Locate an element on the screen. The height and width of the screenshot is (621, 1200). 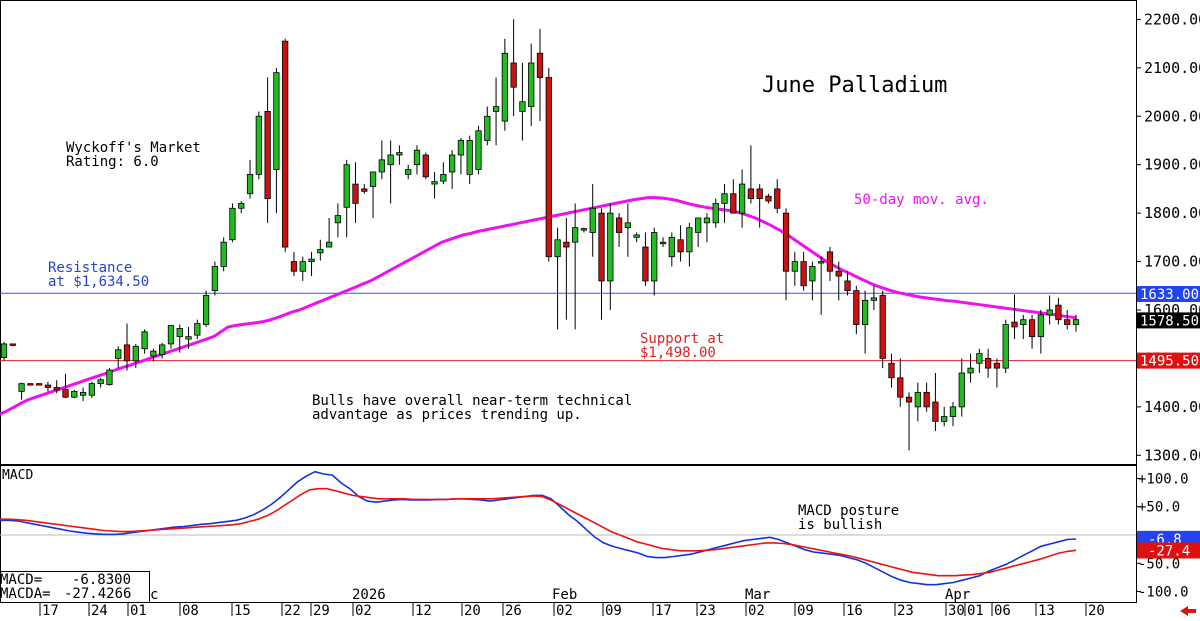
support-label-2: $1,498.00 is located at coordinates (678, 353).